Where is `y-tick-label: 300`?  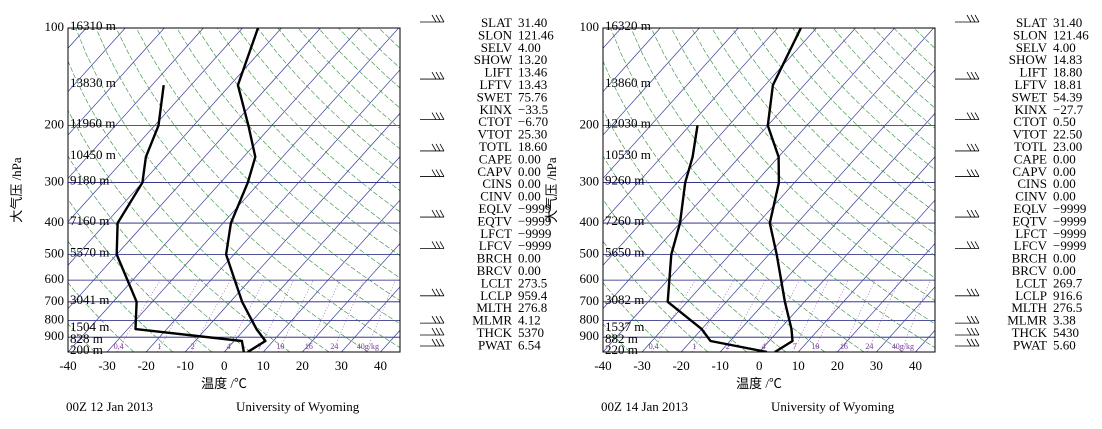
y-tick-label: 300 is located at coordinates (55, 181).